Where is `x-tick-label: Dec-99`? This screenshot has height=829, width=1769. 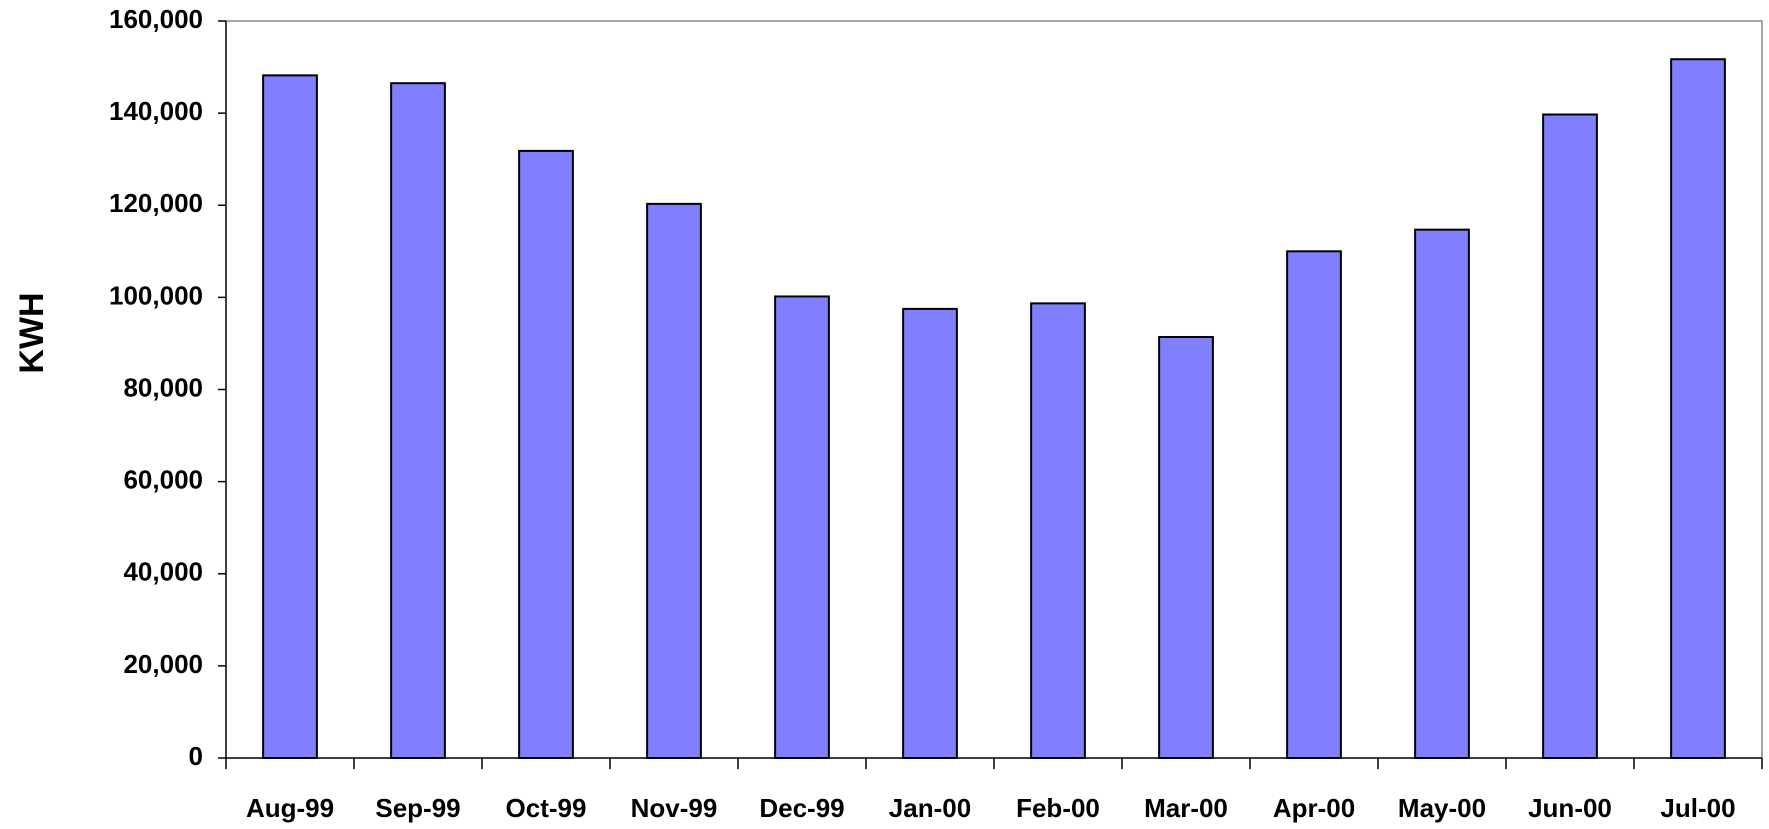
x-tick-label: Dec-99 is located at coordinates (801, 808).